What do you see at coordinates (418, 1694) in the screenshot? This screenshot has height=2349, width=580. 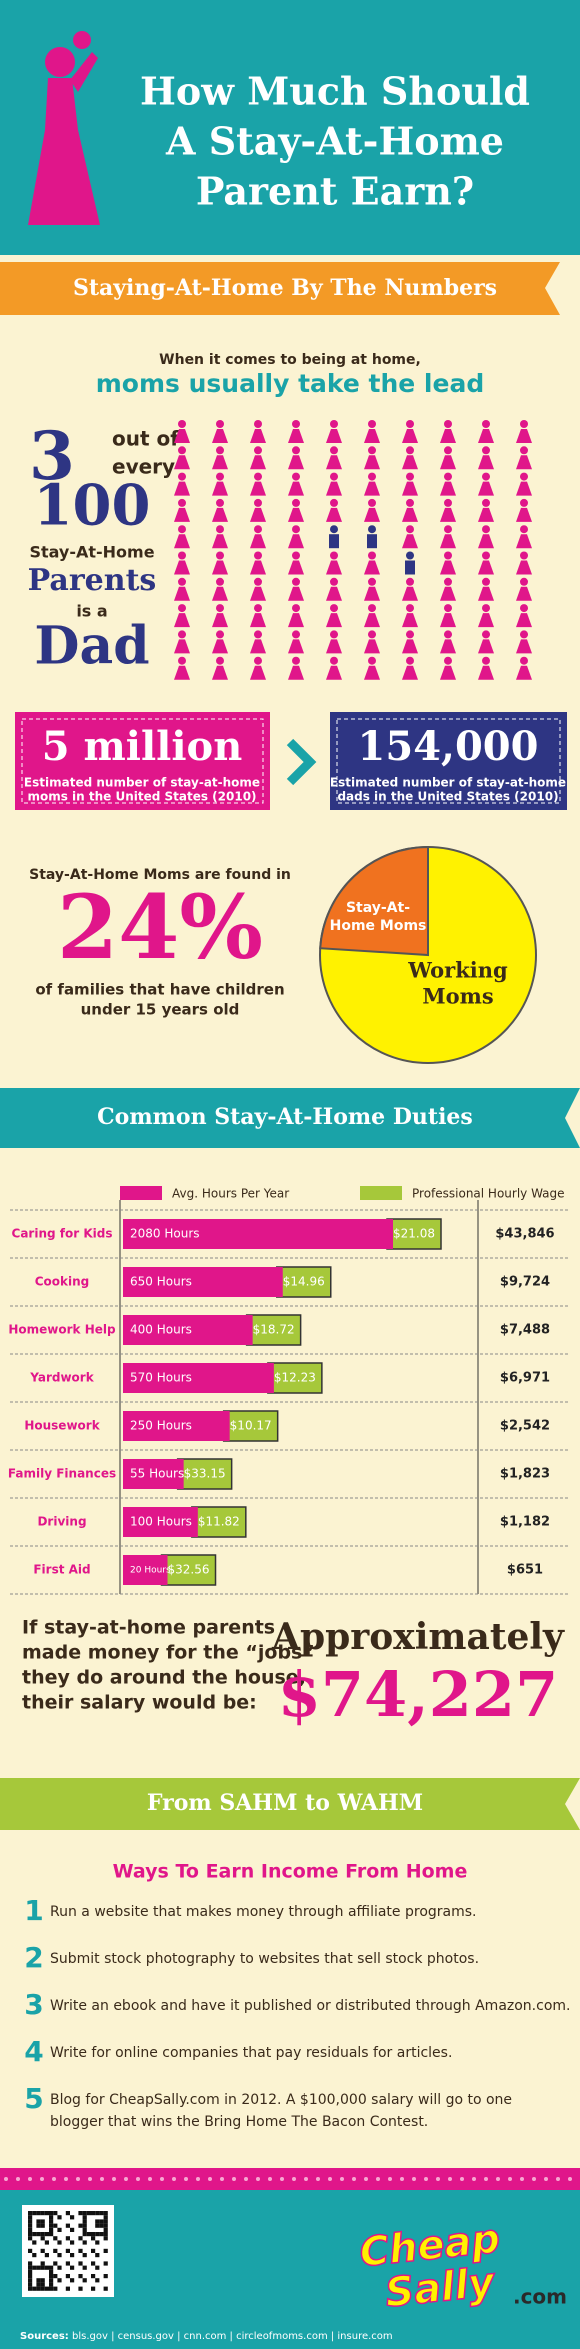 I see `amount: $74,227` at bounding box center [418, 1694].